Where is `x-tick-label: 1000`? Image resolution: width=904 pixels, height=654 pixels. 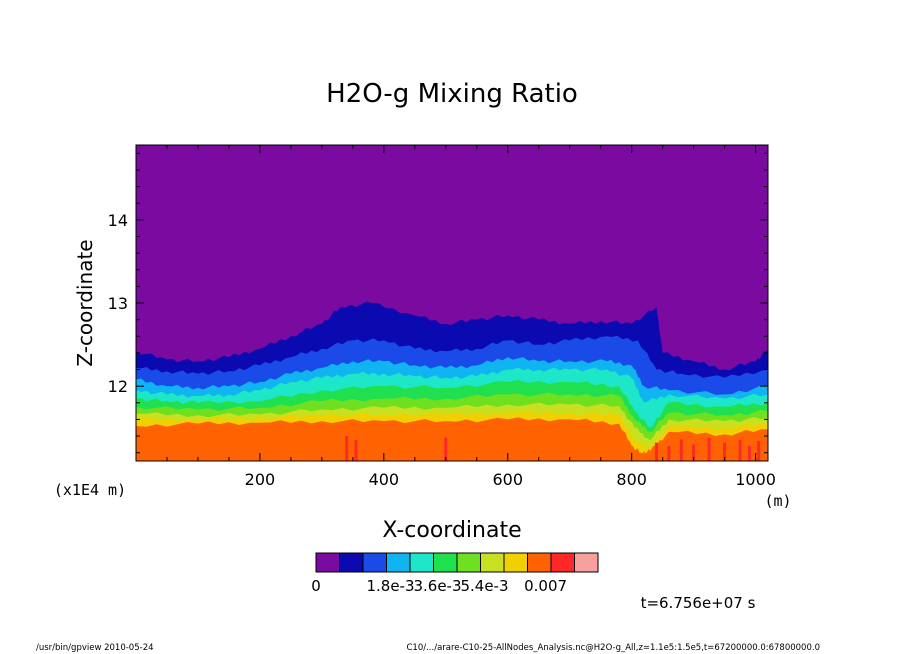
x-tick-label: 1000 is located at coordinates (755, 479).